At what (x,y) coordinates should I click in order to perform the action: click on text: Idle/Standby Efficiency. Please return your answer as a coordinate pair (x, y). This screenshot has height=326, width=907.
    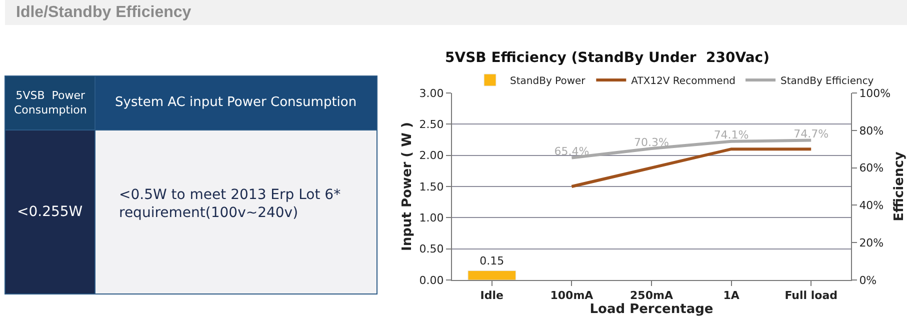
    Looking at the image, I should click on (104, 12).